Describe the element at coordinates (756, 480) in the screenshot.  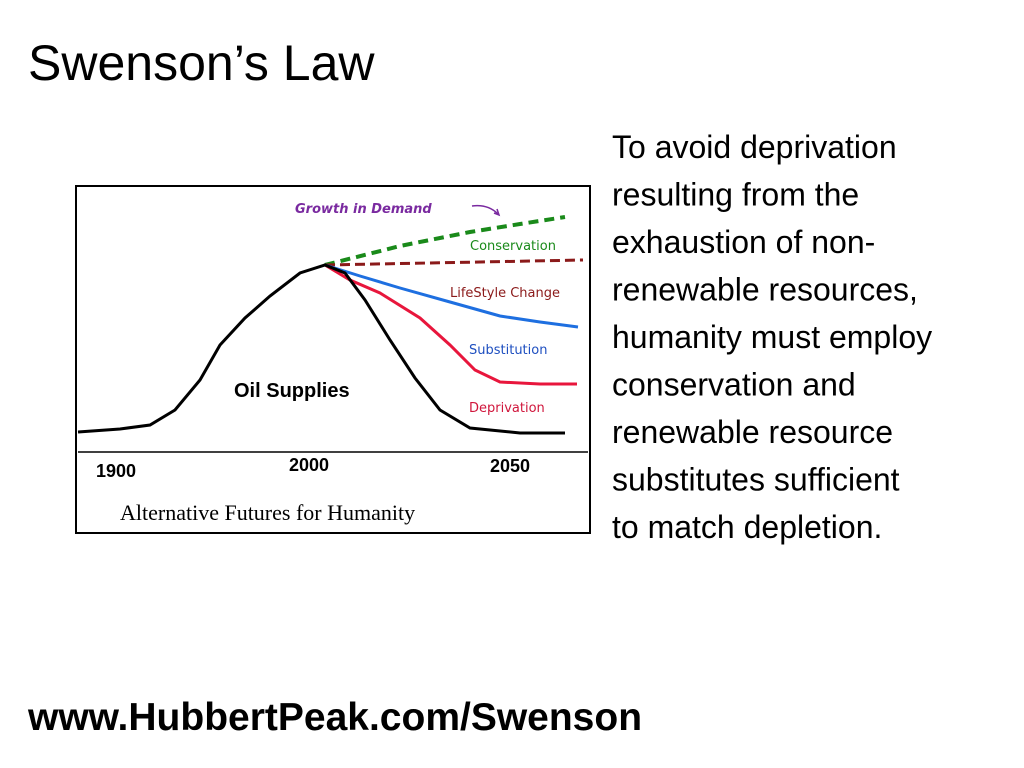
I see `body-line: substitutes sufficient` at that location.